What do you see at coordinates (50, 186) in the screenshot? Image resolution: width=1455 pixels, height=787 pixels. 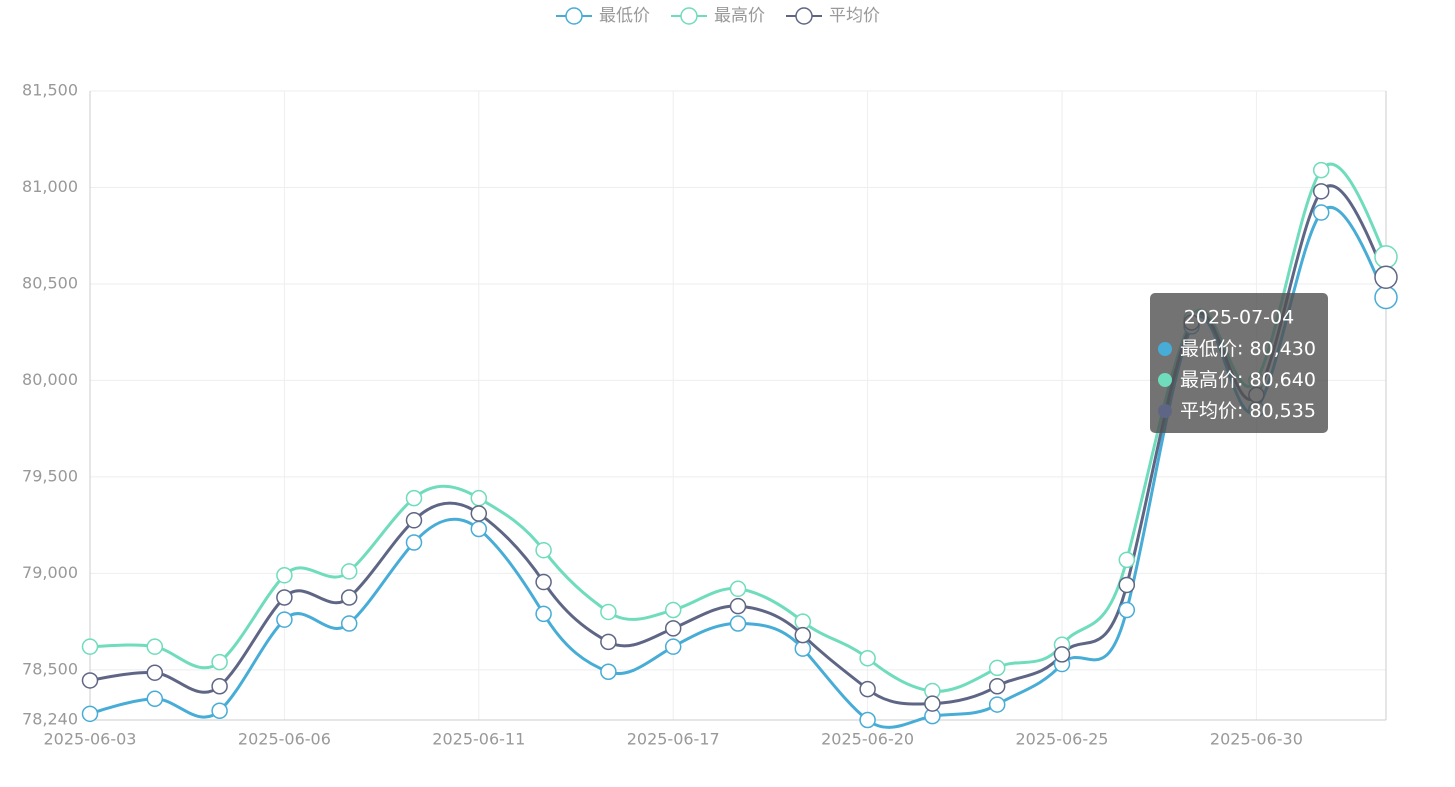 I see `y-tick-label: 81,000` at bounding box center [50, 186].